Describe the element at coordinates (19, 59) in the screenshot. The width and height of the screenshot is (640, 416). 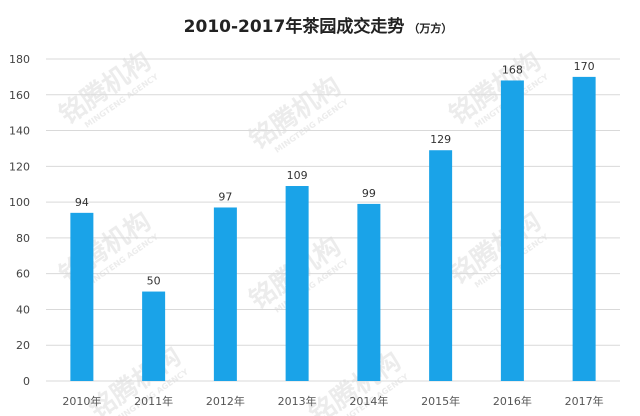
I see `y-tick-label: 180` at that location.